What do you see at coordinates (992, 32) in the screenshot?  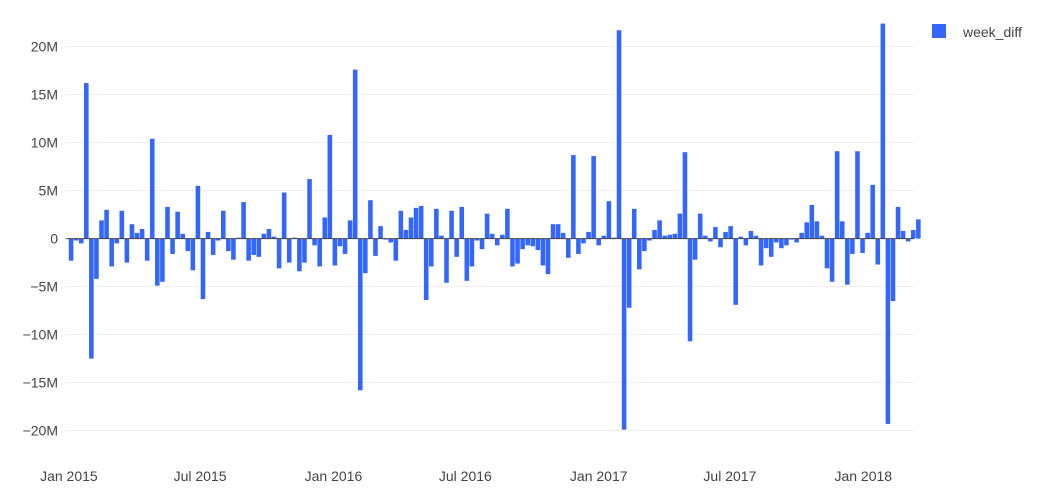 I see `legend-label: week_diff` at bounding box center [992, 32].